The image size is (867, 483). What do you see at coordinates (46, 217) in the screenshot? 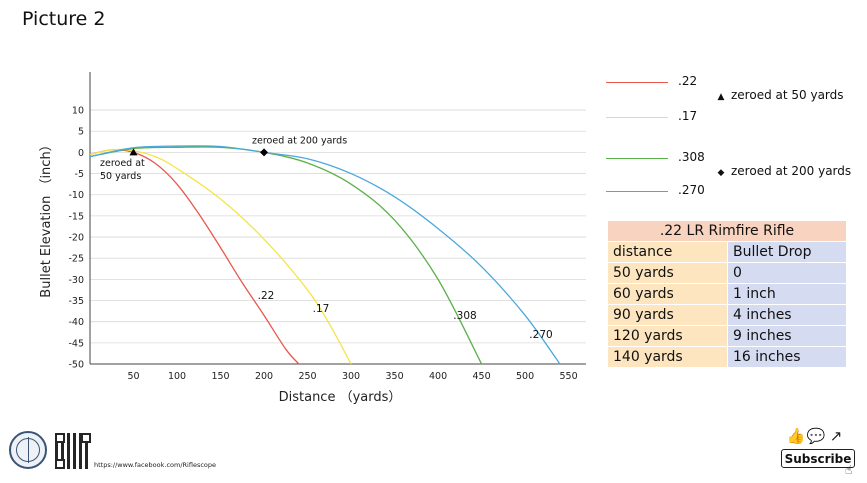
I see `y-axis-title: Bullet Elevation （inch）` at bounding box center [46, 217].